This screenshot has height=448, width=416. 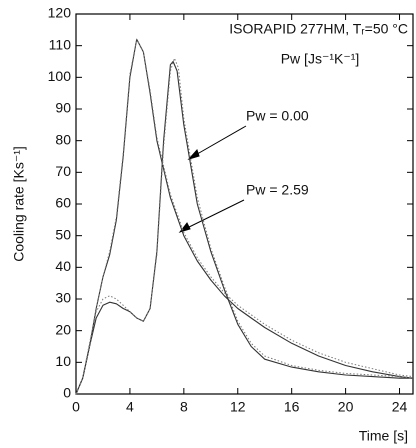 What do you see at coordinates (184, 407) in the screenshot?
I see `x-tick-label: 8` at bounding box center [184, 407].